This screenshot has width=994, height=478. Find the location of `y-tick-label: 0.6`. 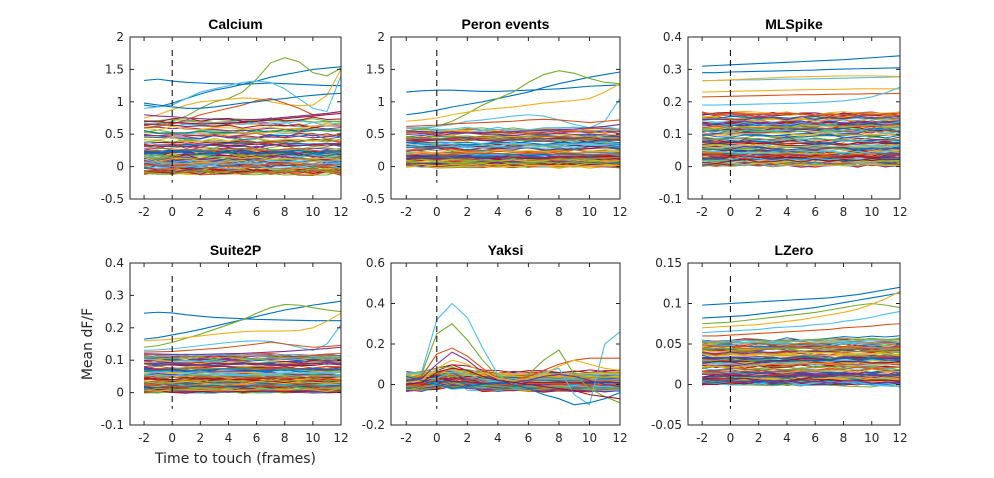

y-tick-label: 0.6 is located at coordinates (375, 263).